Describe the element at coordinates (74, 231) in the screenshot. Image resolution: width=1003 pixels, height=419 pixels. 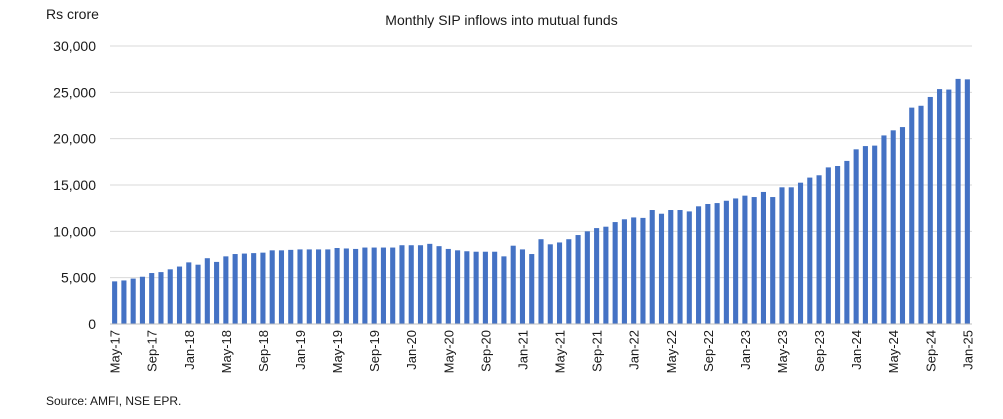
I see `y-tick-label: 10,000` at that location.